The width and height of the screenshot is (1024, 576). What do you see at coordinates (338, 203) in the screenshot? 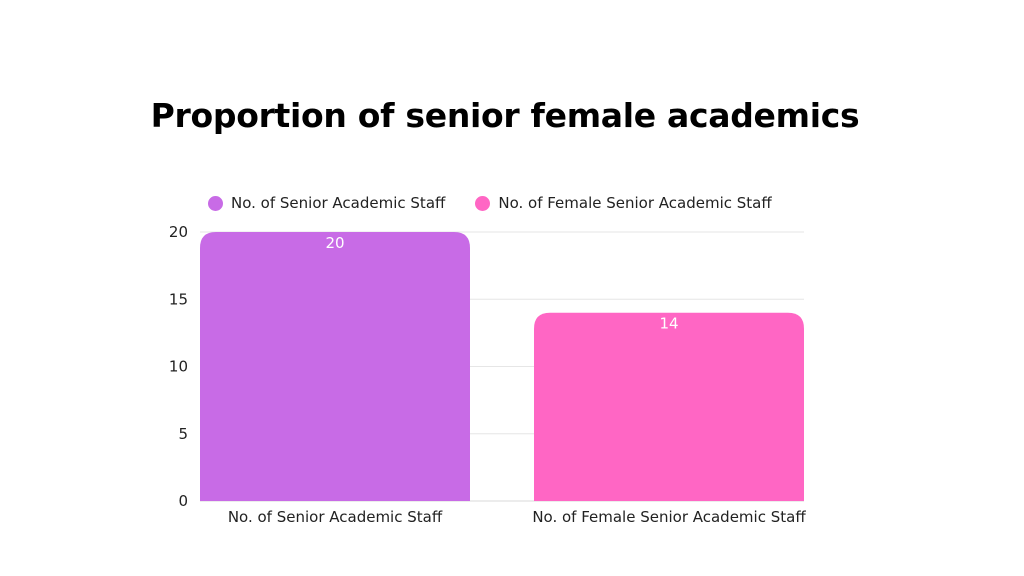
I see `legend-label-senior-staff: No. of Senior Academic Staff` at bounding box center [338, 203].